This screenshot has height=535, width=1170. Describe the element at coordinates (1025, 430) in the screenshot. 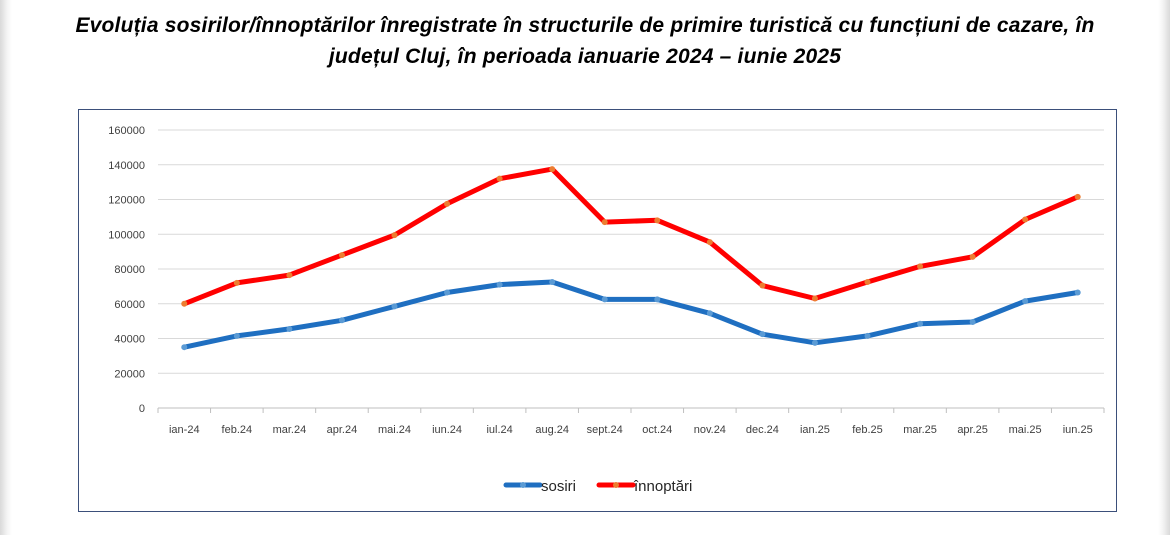

I see `x-tick-label: mai.25` at that location.